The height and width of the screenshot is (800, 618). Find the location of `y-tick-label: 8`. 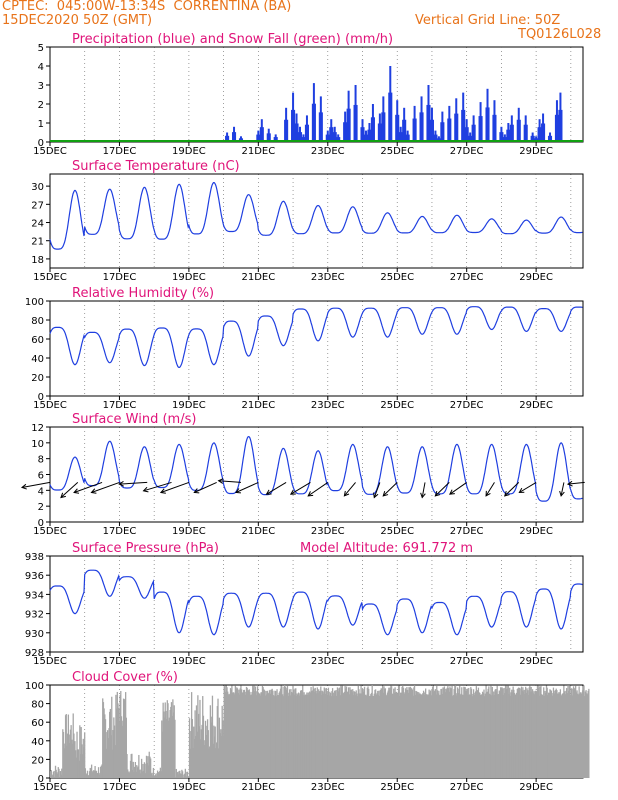

y-tick-label: 8 is located at coordinates (41, 460).